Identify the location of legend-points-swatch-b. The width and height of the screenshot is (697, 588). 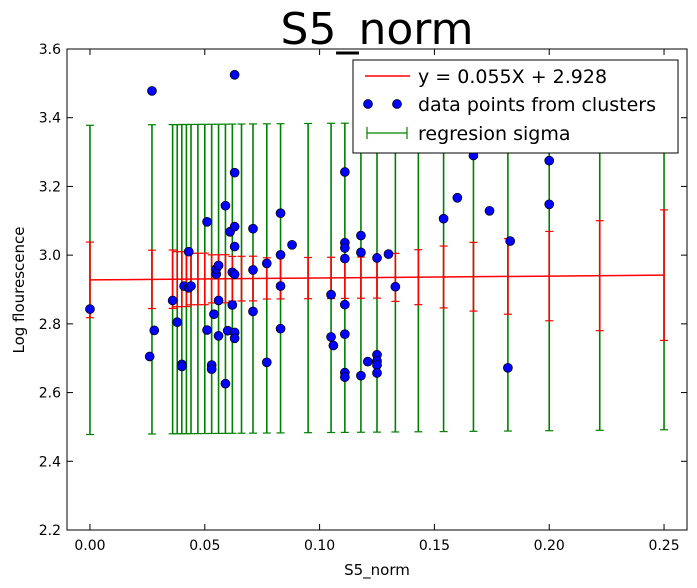
(397, 104).